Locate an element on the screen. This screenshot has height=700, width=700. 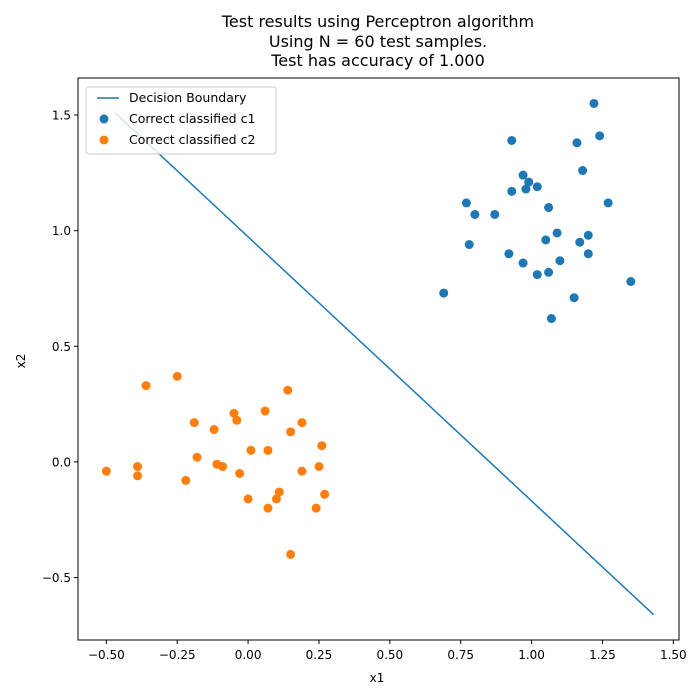
chart-title-line-2: Using N = 60 test samples. is located at coordinates (378, 41).